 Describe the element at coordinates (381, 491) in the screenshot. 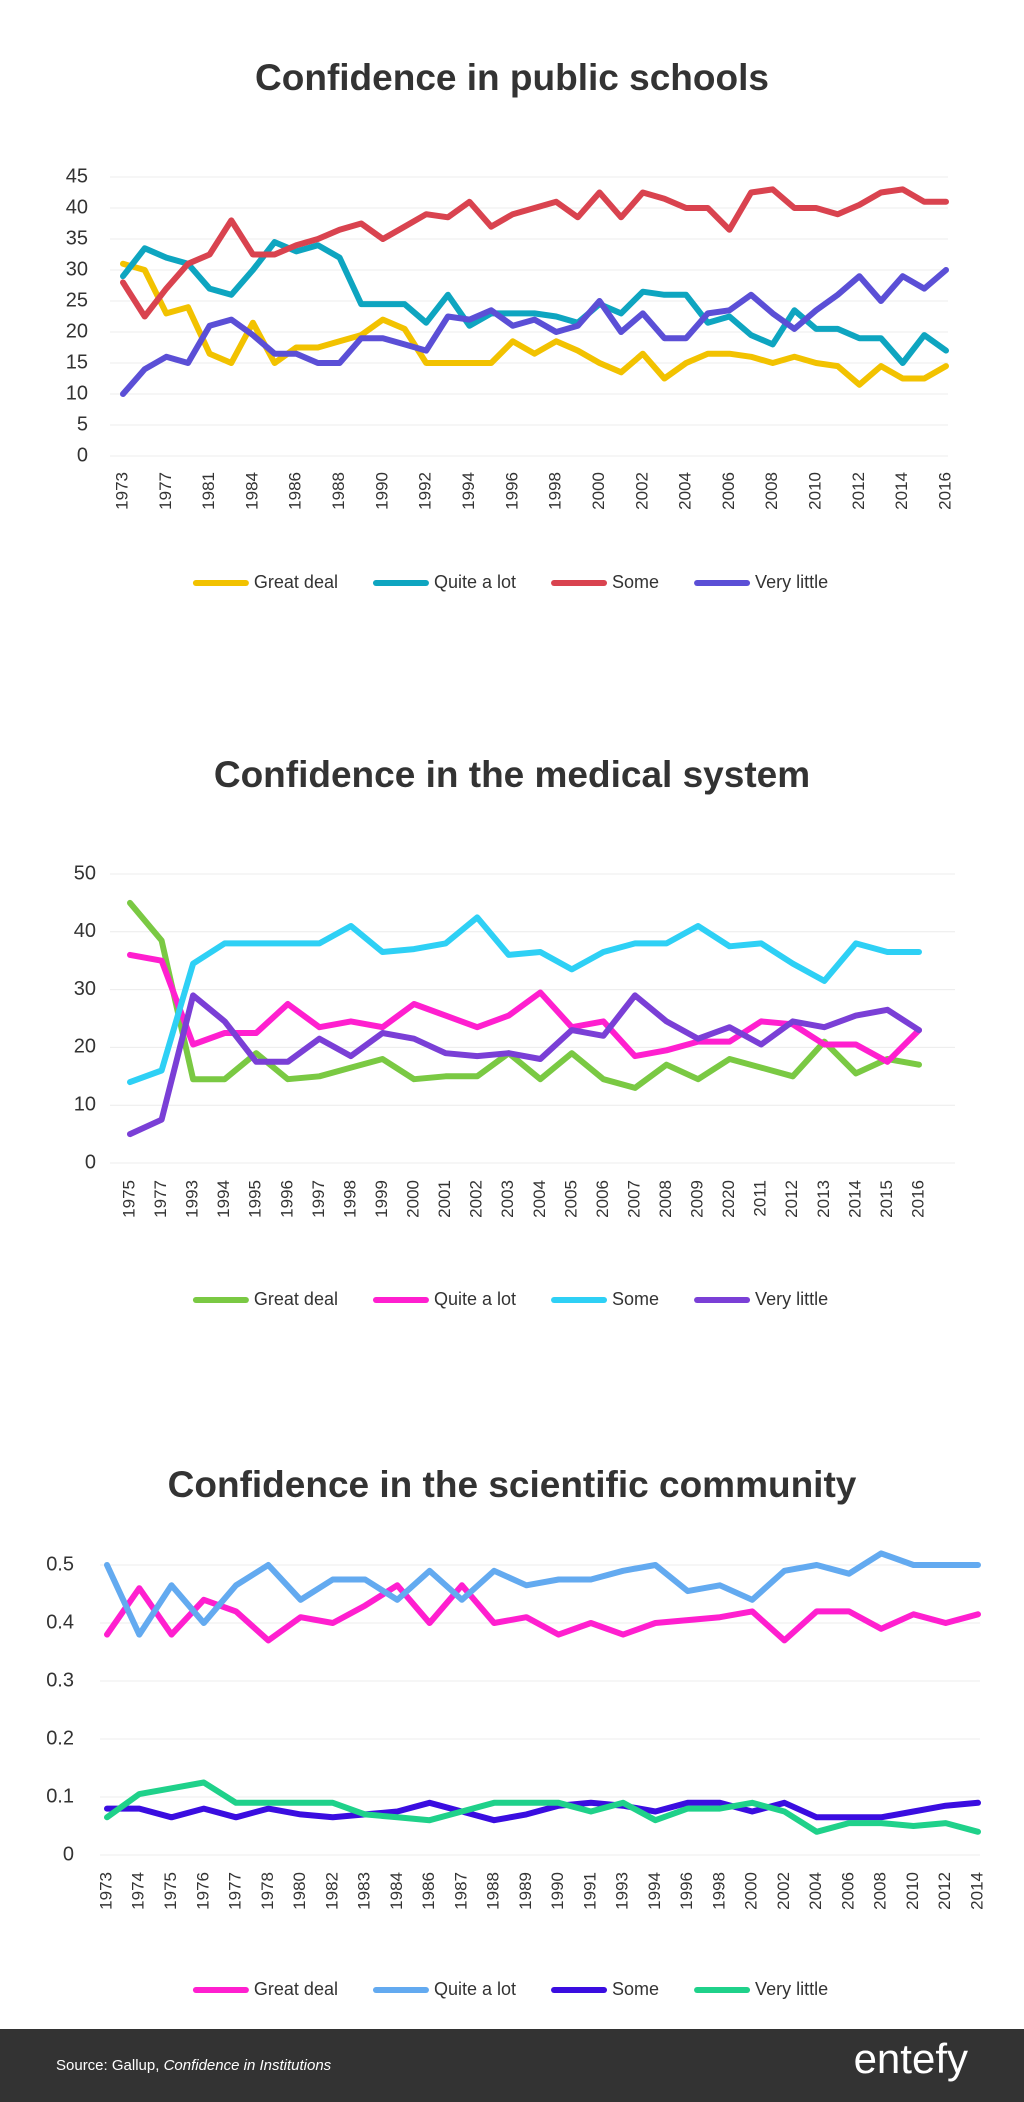

I see `x-tick-label: 1990` at that location.